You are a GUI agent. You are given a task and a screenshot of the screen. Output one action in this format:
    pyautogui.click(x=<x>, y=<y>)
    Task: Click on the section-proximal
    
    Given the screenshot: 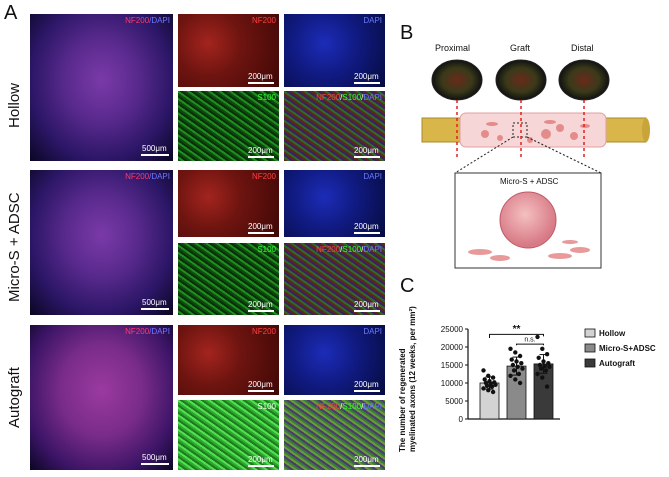 What is the action you would take?
    pyautogui.click(x=457, y=80)
    